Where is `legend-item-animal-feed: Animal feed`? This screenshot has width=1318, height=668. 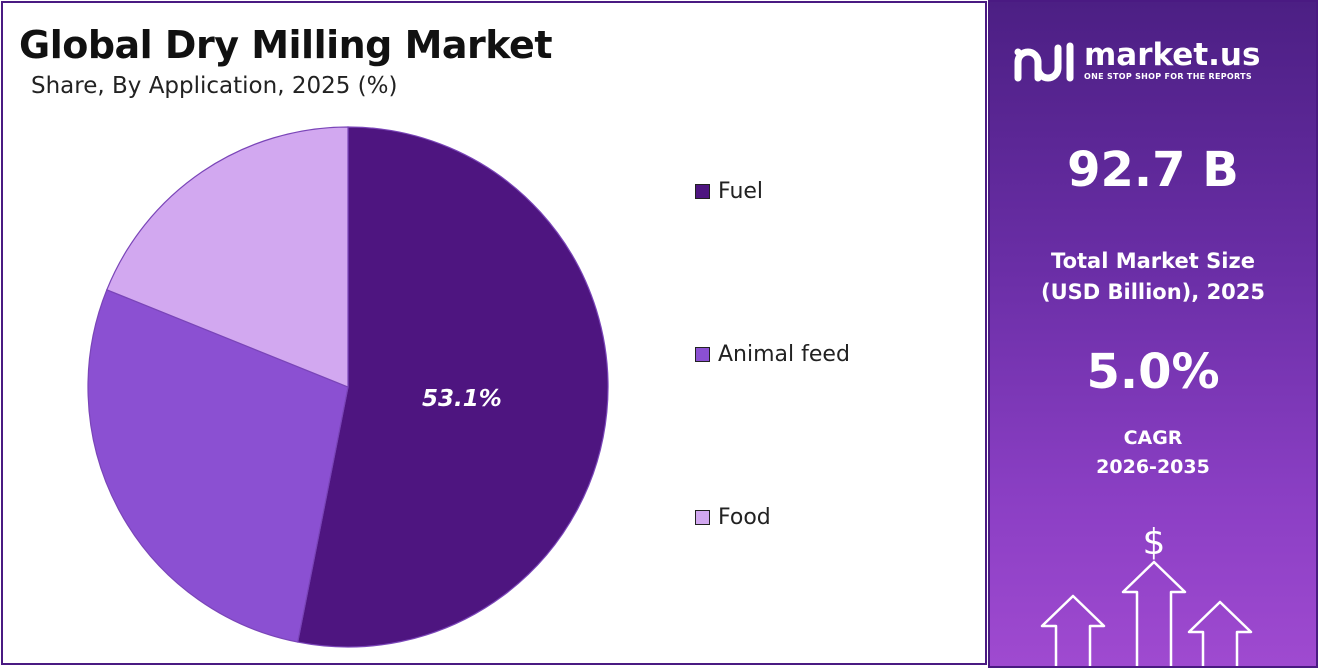 legend-item-animal-feed: Animal feed is located at coordinates (772, 354).